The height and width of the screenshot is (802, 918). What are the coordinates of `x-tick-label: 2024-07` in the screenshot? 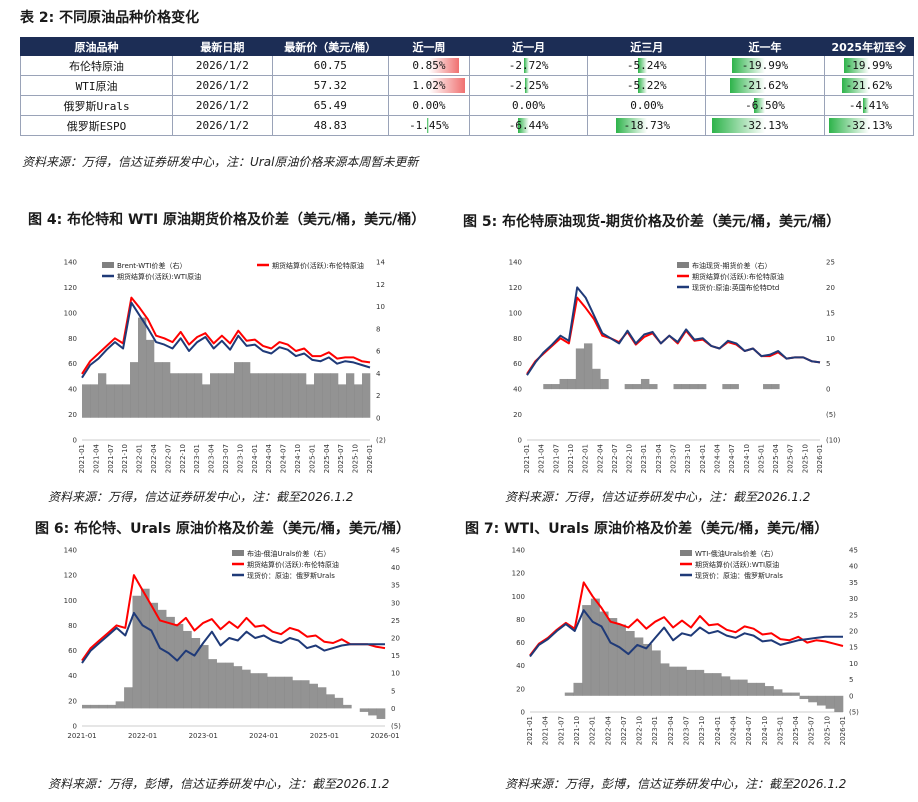 It's located at (284, 458).